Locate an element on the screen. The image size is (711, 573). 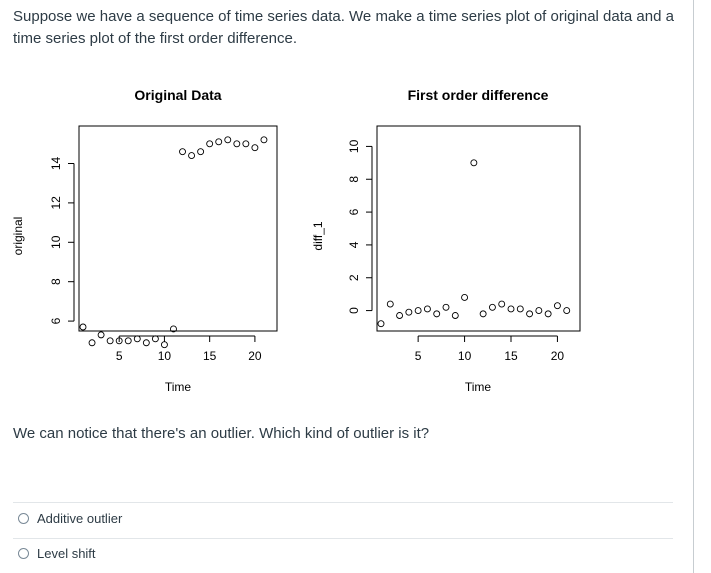
chart-diff-xlabel: Time is located at coordinates (478, 387).